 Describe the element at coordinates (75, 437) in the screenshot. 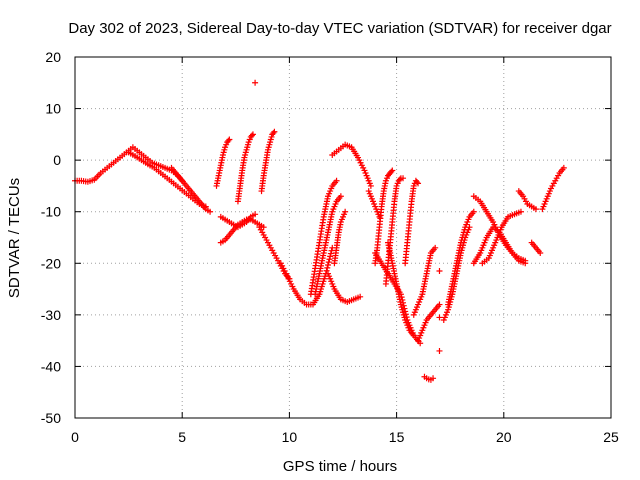

I see `x-tick-label: 0` at that location.